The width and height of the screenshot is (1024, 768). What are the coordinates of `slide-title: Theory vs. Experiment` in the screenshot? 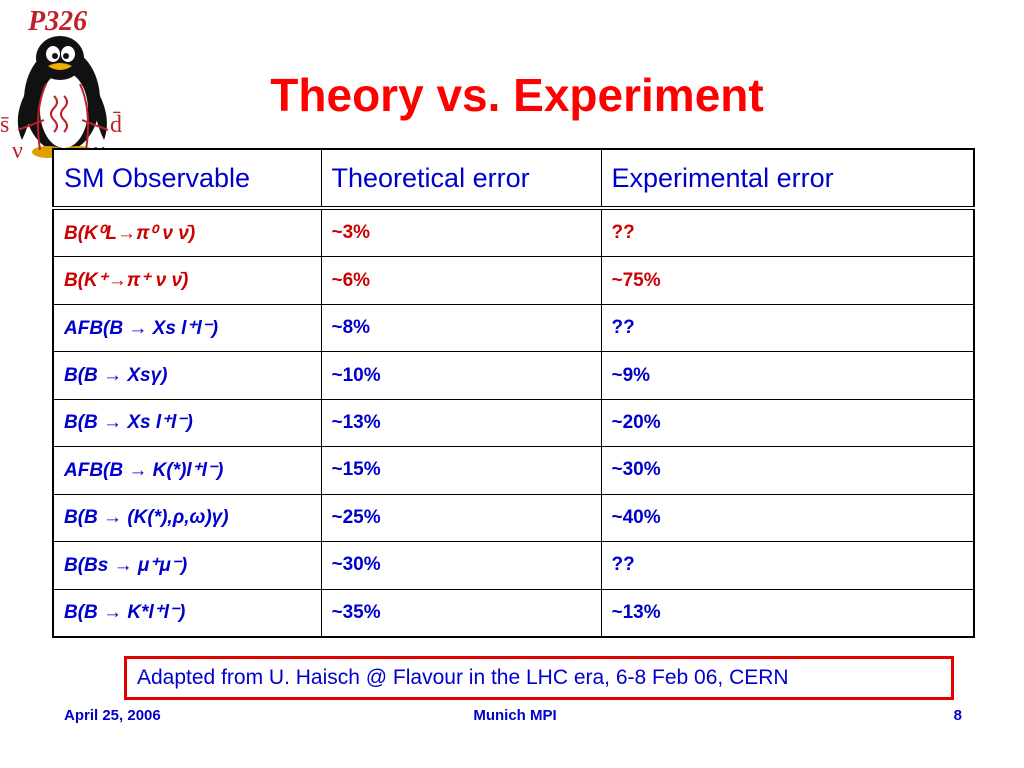 It's located at (517, 95).